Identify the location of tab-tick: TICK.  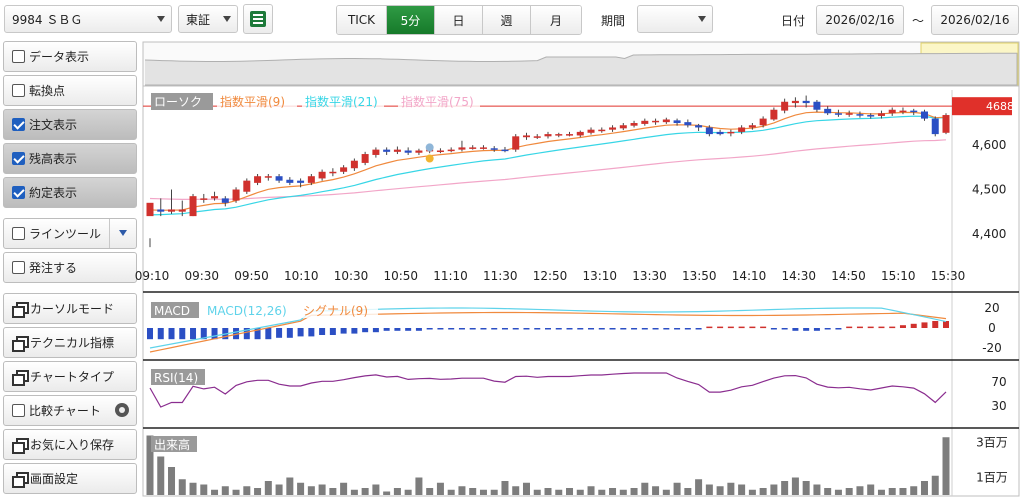
(362, 20).